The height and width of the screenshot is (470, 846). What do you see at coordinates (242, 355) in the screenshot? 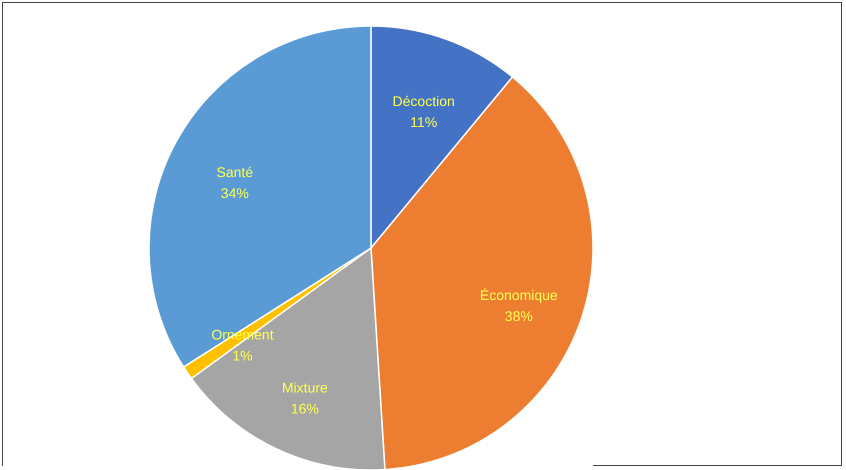
I see `data-label: 1%` at bounding box center [242, 355].